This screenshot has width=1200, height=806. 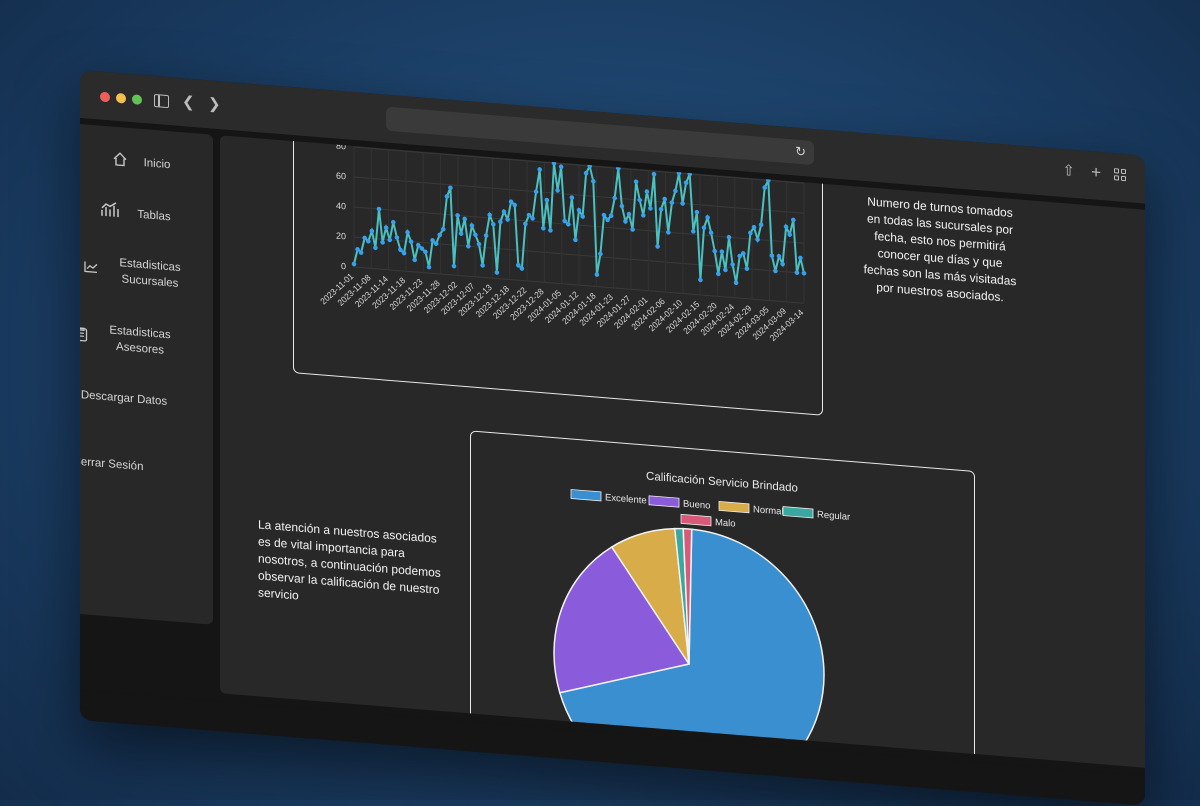 I want to click on chart-title: Calificación Servicio Brindado, so click(x=722, y=483).